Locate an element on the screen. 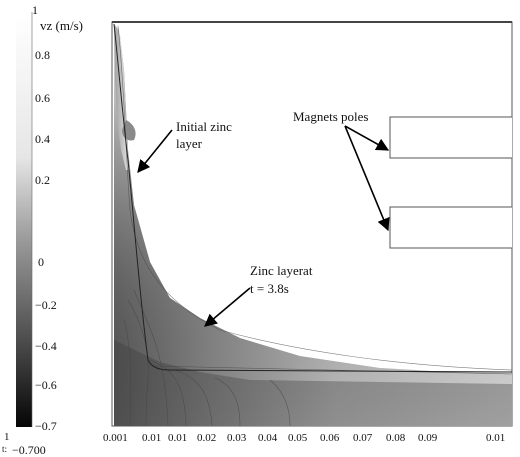  colorbar-top-marker: 1 is located at coordinates (35, 10).